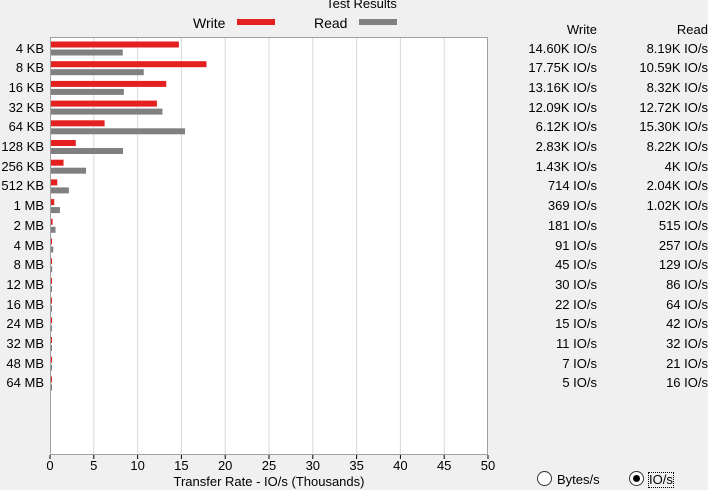 This screenshot has width=708, height=490. What do you see at coordinates (562, 87) in the screenshot?
I see `write-value-cell: 13.16K IO/s` at bounding box center [562, 87].